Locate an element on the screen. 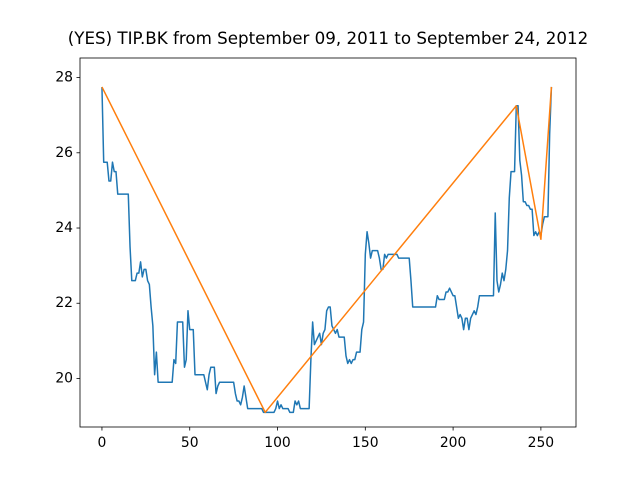 The width and height of the screenshot is (640, 480). x-tick-label: 100 is located at coordinates (277, 443).